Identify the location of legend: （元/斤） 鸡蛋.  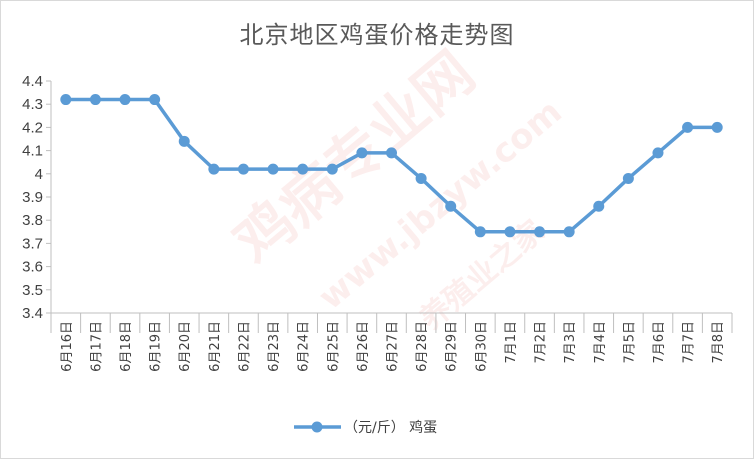
(365, 427).